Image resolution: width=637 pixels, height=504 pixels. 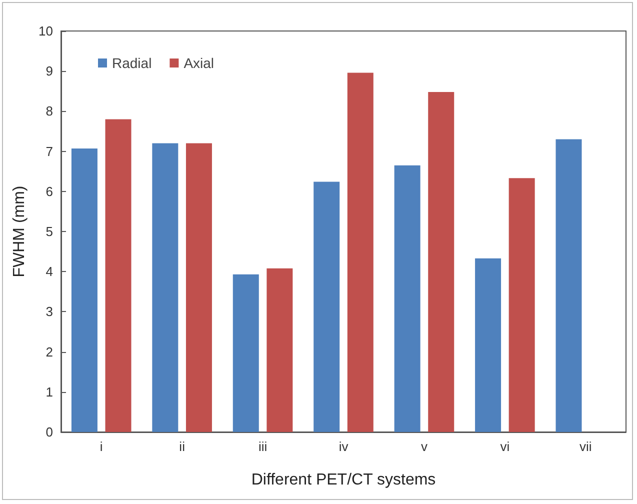 I want to click on x-tick-label: vi, so click(x=505, y=446).